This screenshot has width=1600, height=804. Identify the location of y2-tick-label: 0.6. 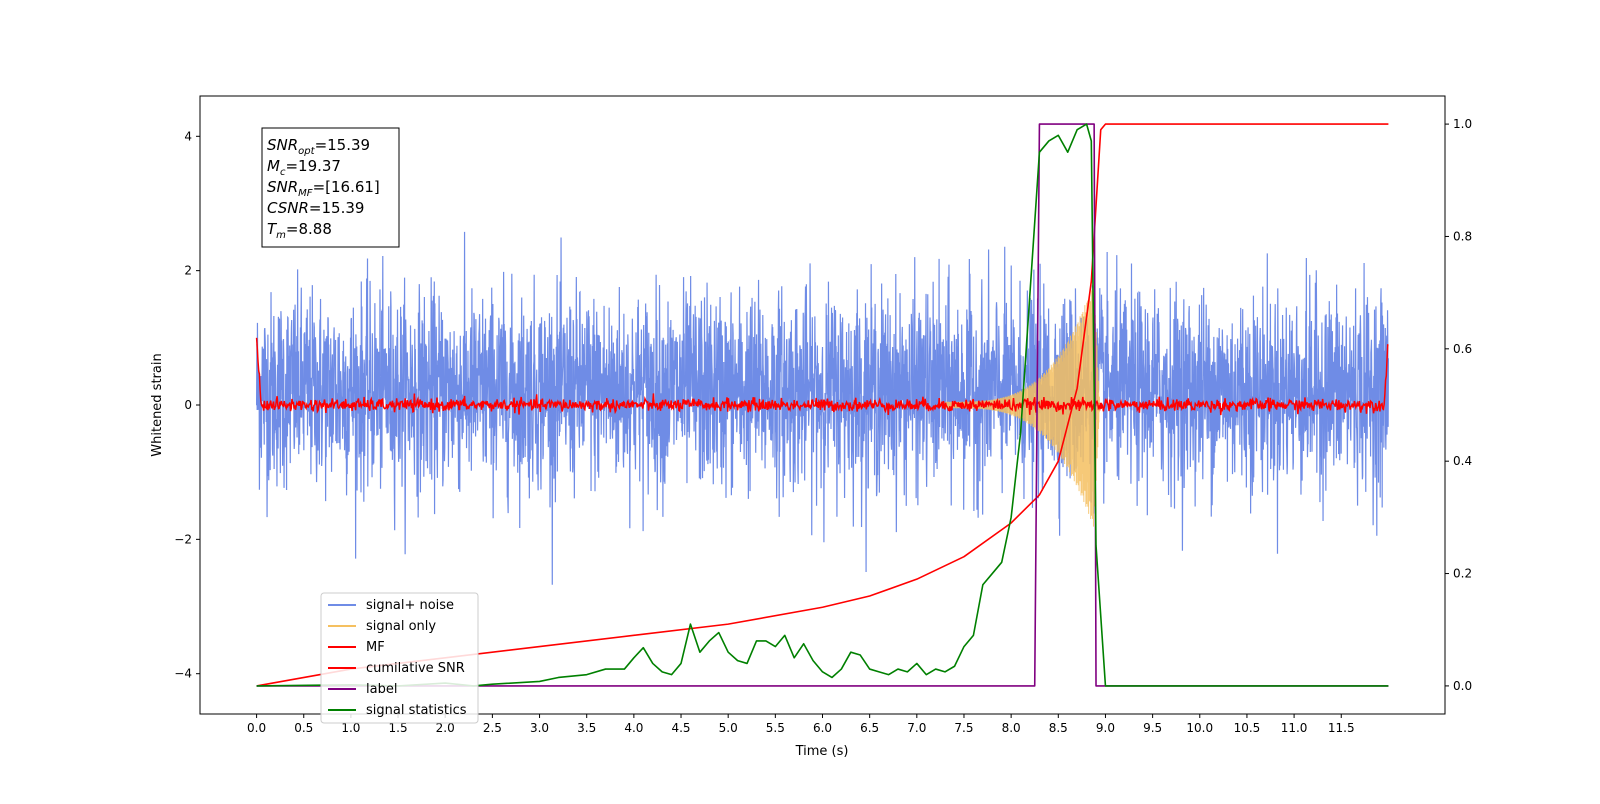
(1462, 349).